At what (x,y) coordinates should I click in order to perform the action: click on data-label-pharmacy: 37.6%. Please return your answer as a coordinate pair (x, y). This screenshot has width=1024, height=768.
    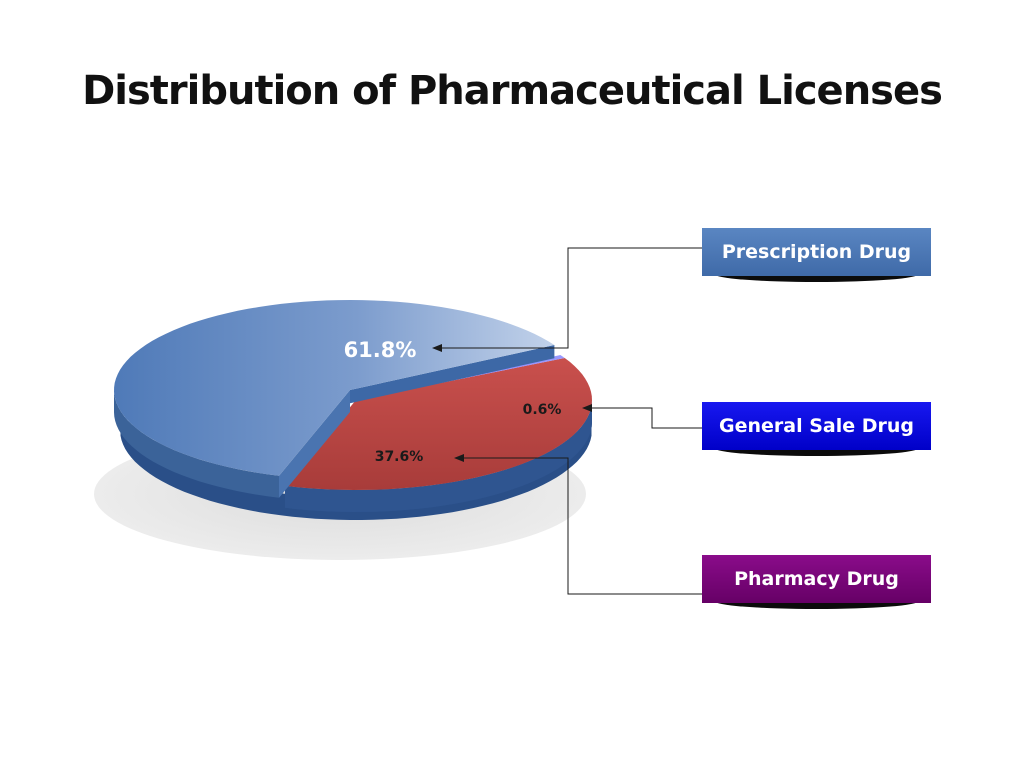
    Looking at the image, I should click on (399, 457).